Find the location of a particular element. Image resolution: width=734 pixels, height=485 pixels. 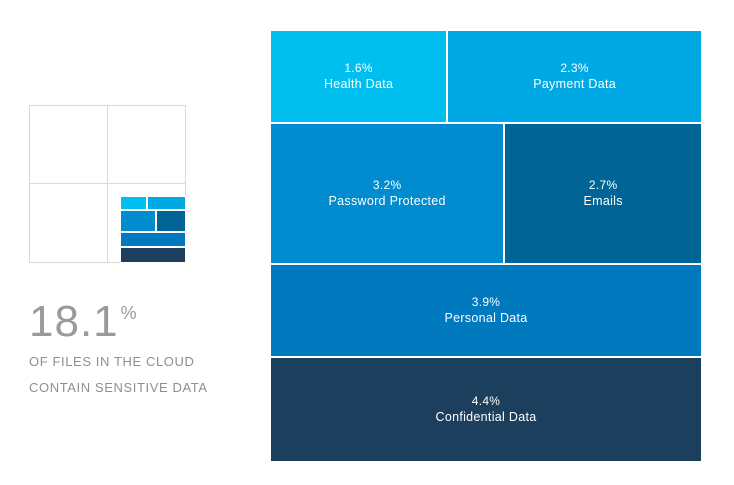

mini-grid-horizontal-line is located at coordinates (107, 183).